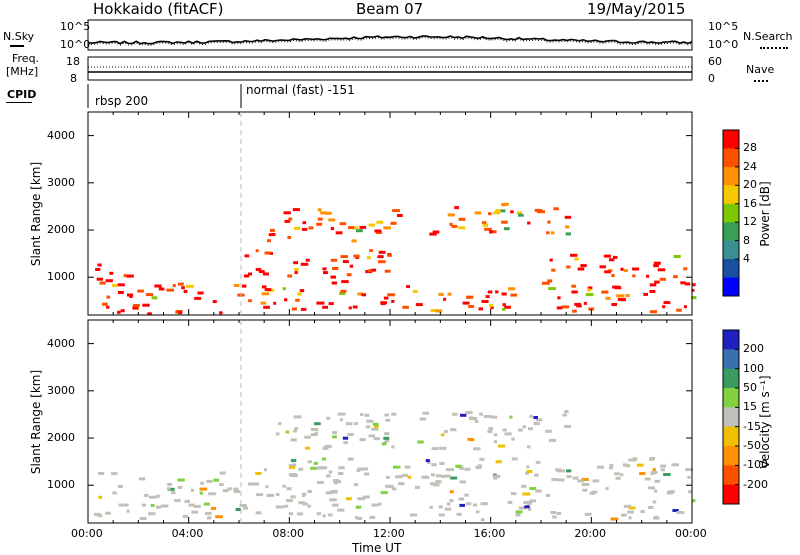 This screenshot has width=800, height=555. Describe the element at coordinates (768, 36) in the screenshot. I see `noise-search-label: N.Search` at that location.